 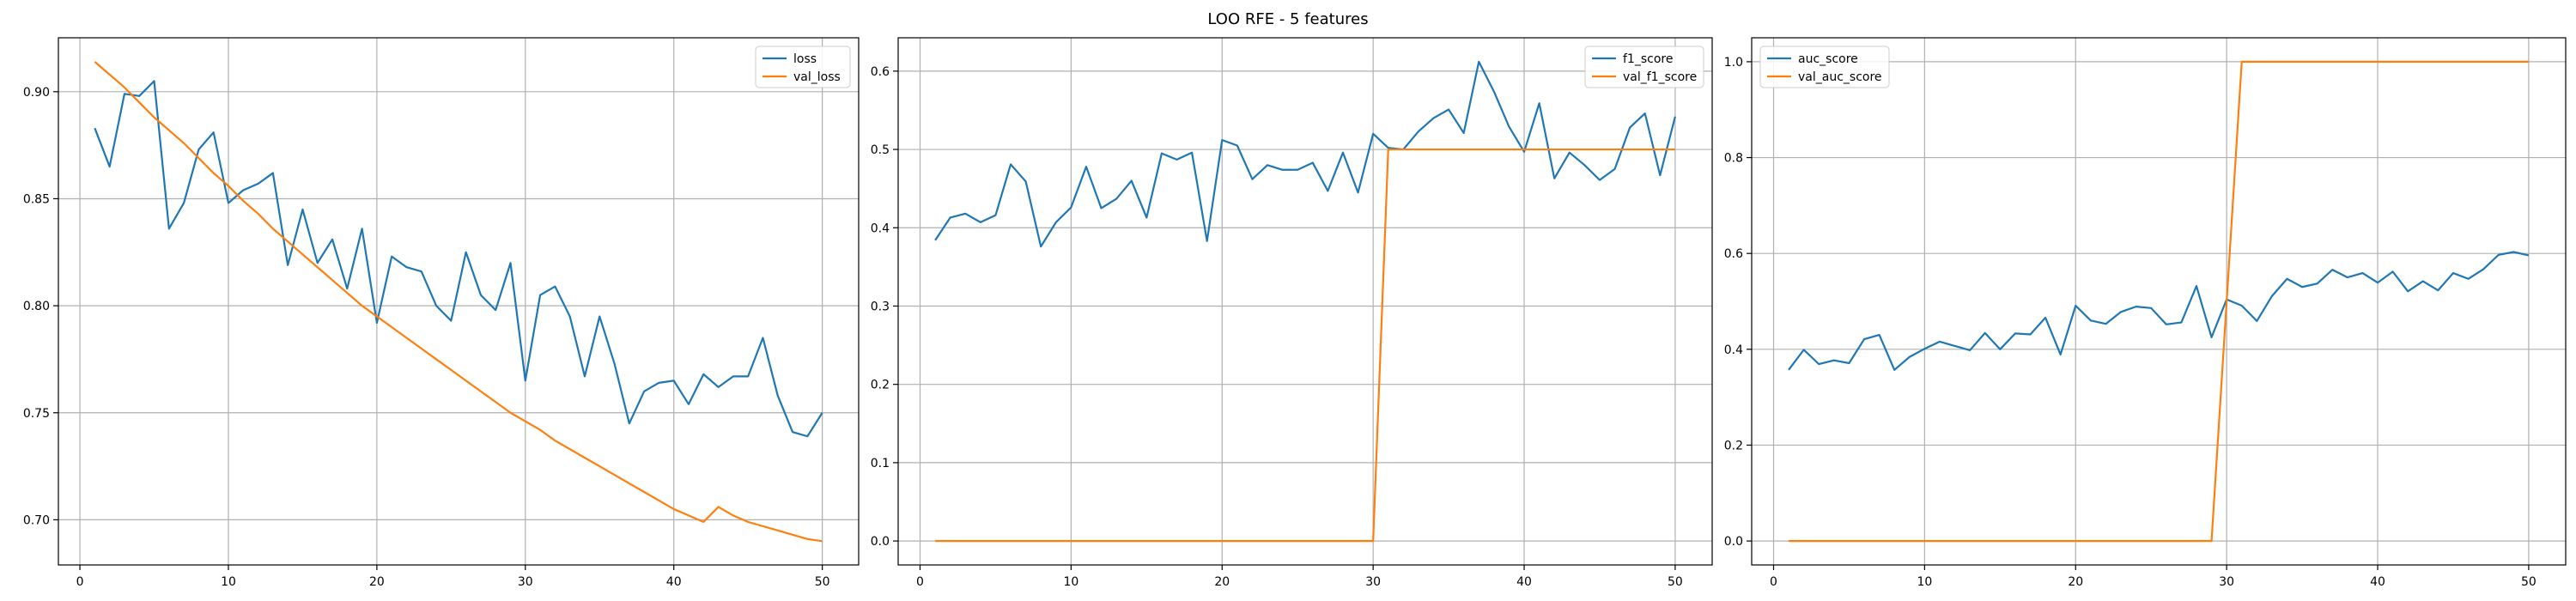 What do you see at coordinates (36, 520) in the screenshot?
I see `y-tick-label: 0.70` at bounding box center [36, 520].